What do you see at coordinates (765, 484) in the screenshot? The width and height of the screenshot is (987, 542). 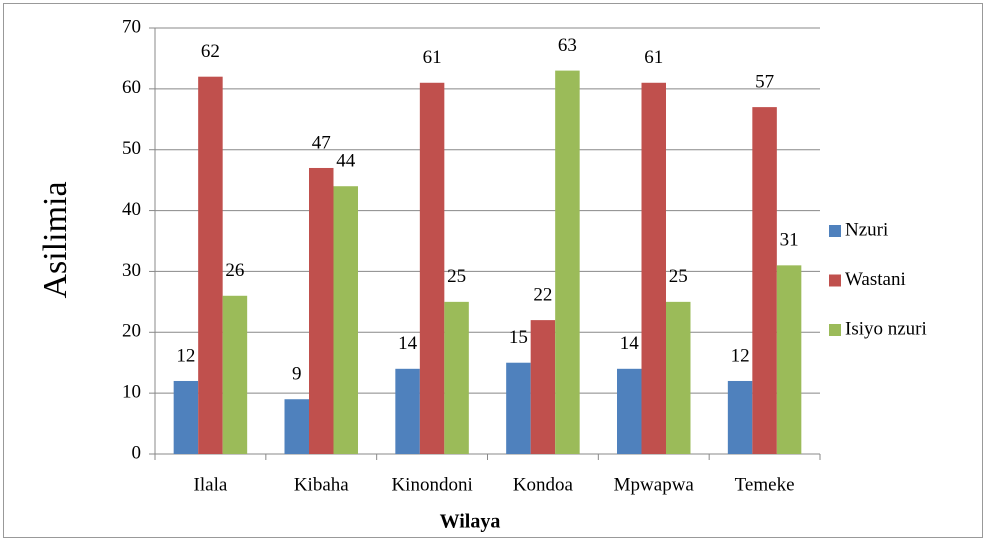 I see `x-tick-label: Temeke` at bounding box center [765, 484].